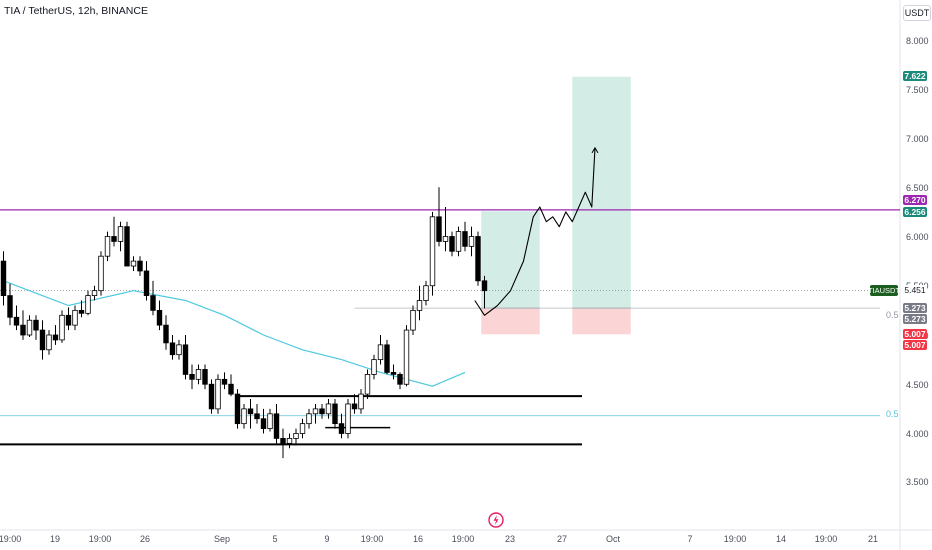 This screenshot has width=932, height=550. Describe the element at coordinates (892, 315) in the screenshot. I see `fib-label-upper: 0.5` at that location.